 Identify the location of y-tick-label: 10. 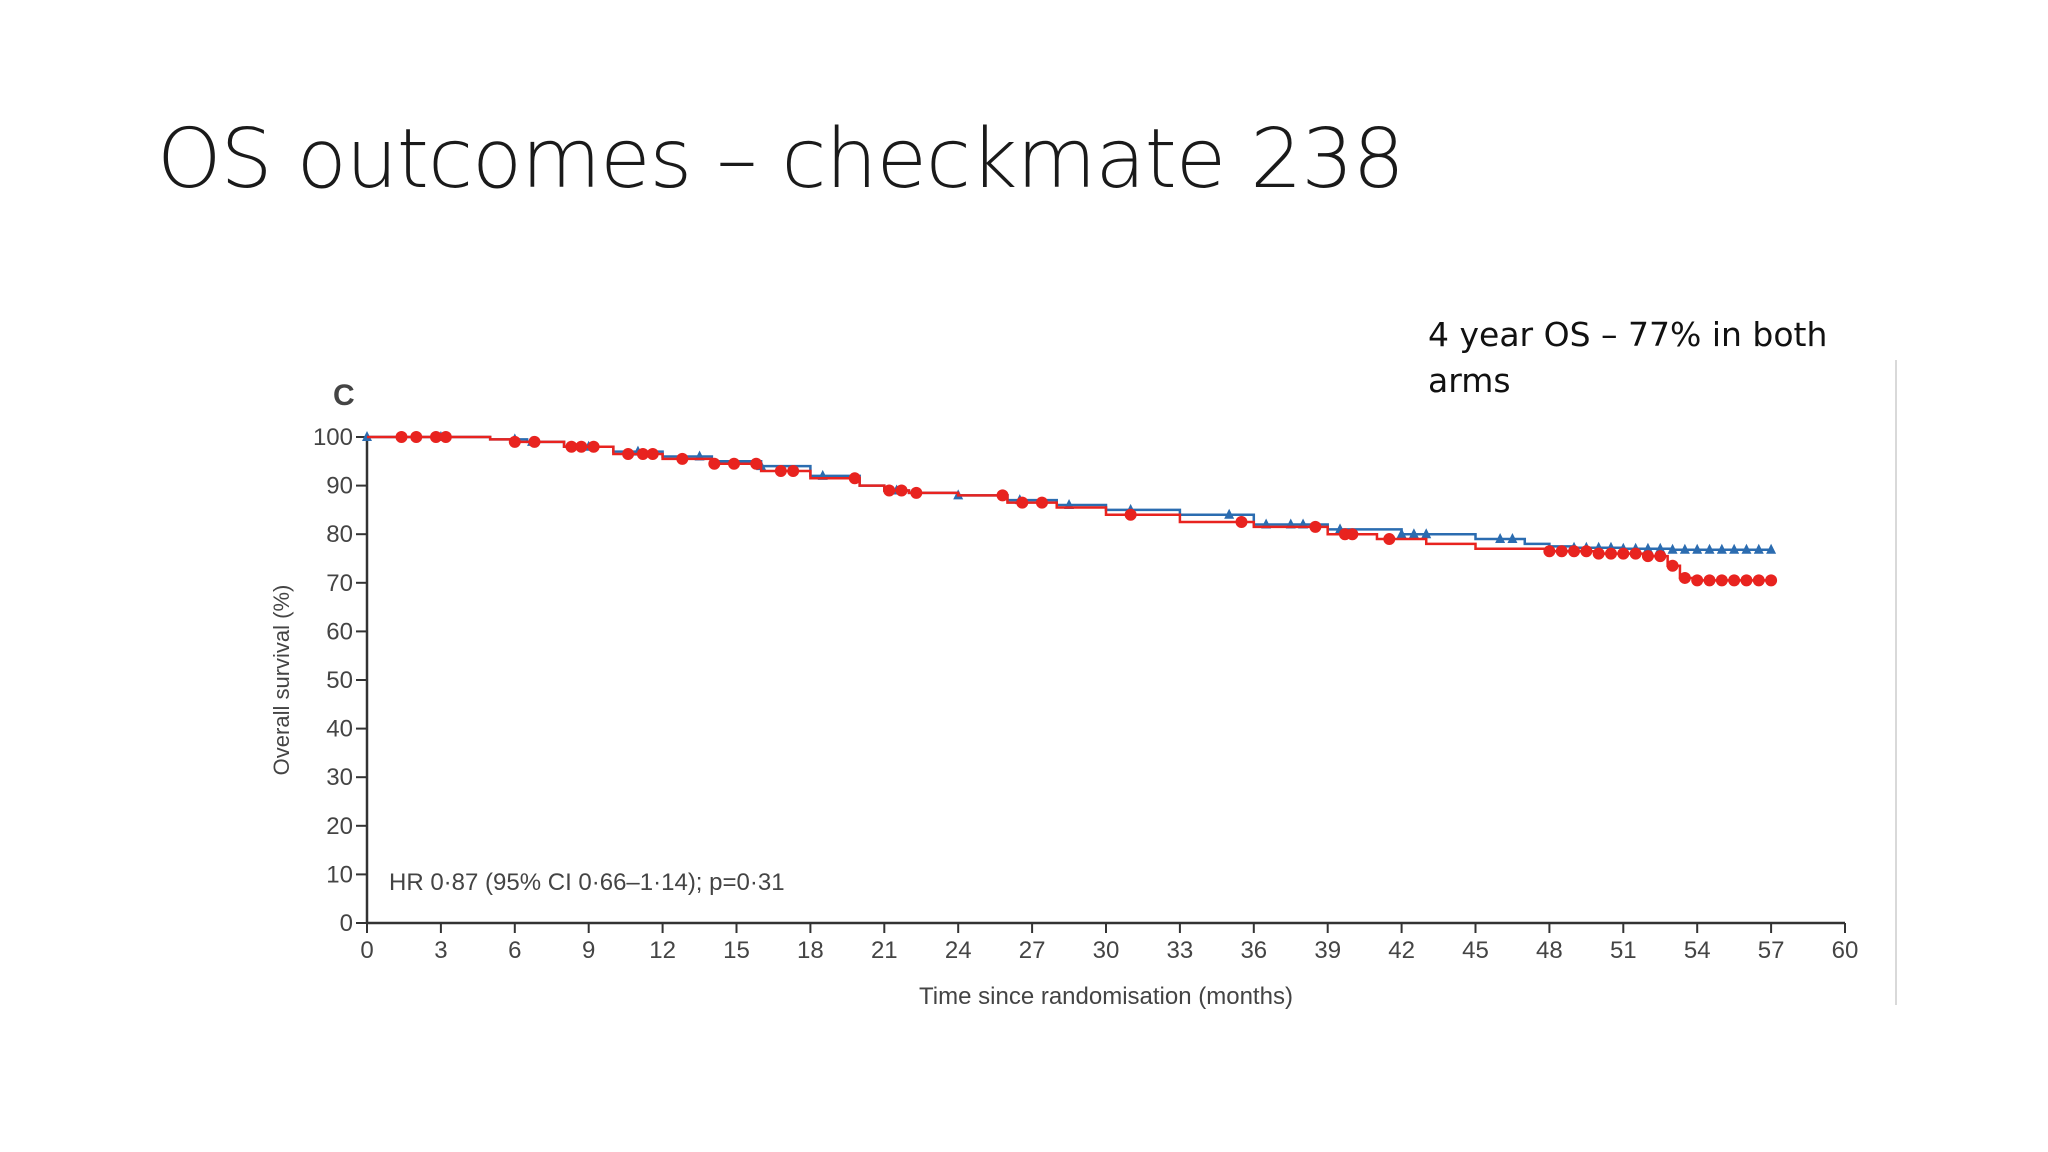
(339, 874).